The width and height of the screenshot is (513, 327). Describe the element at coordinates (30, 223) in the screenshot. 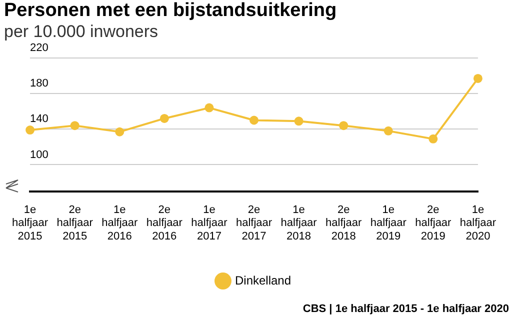

I see `x-tick-label: 1e halfjaar 2015` at that location.